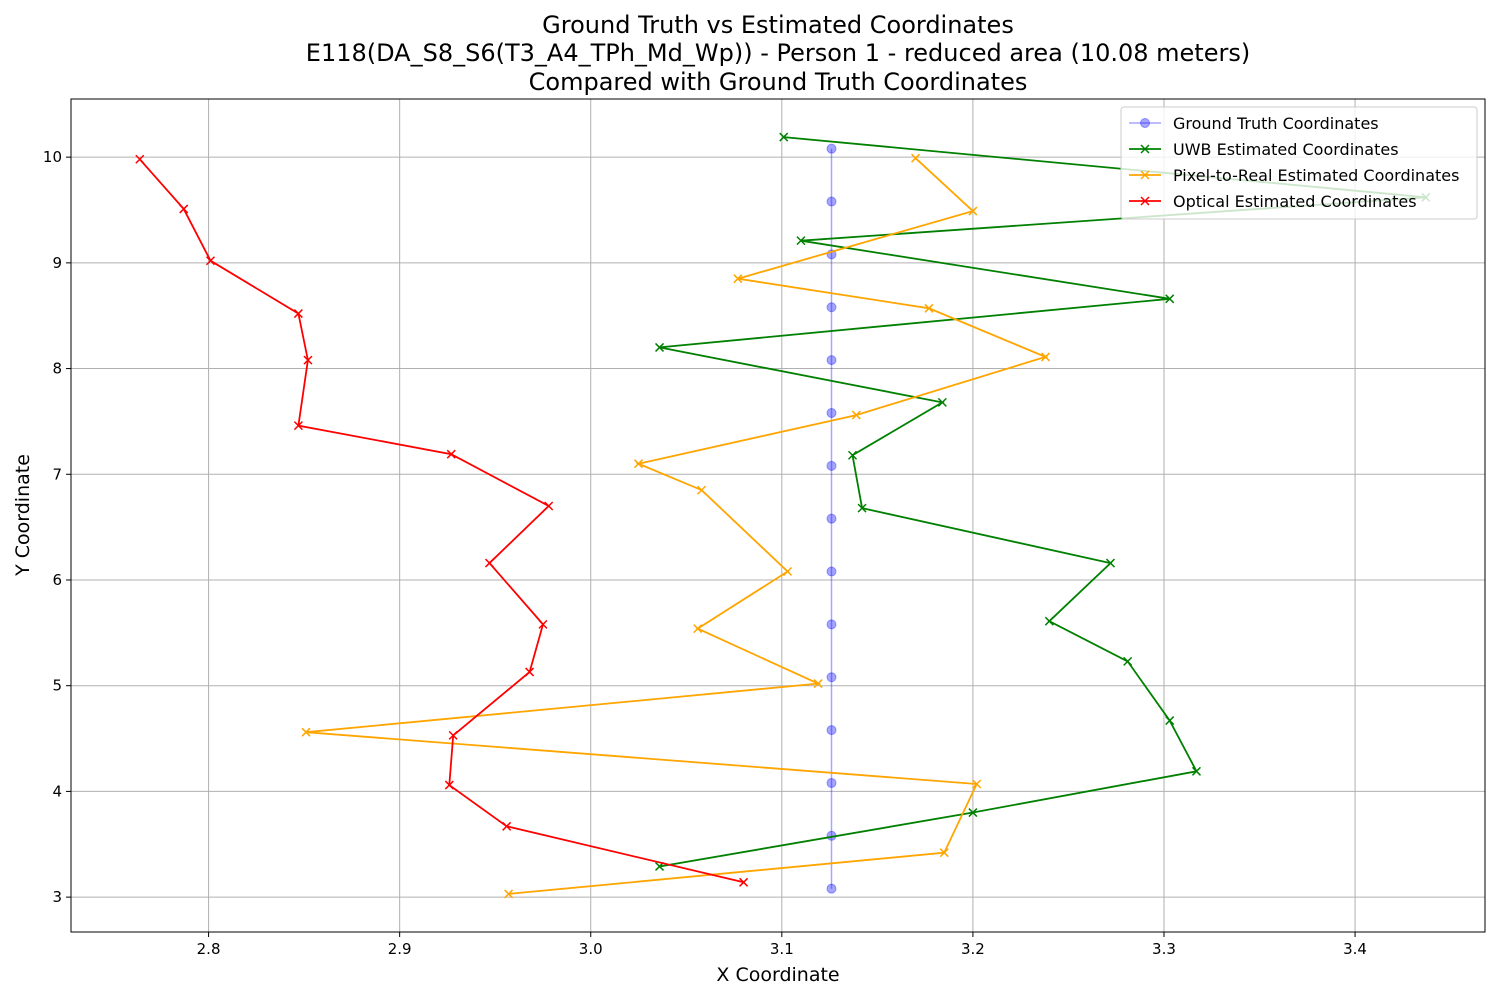  Describe the element at coordinates (57, 791) in the screenshot. I see `y-tick-label: 4` at that location.